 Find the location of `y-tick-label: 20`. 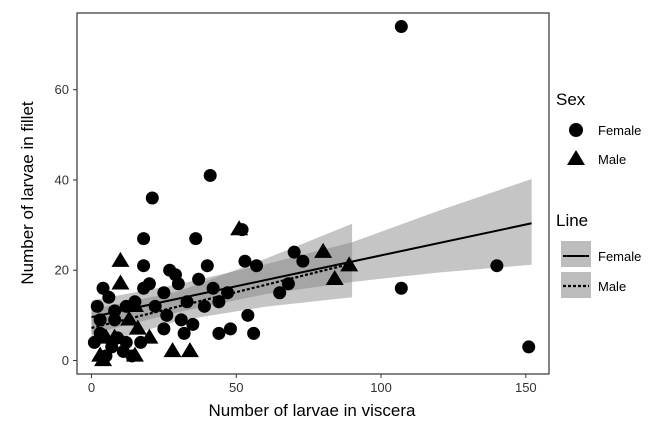

y-tick-label: 20 is located at coordinates (62, 270).